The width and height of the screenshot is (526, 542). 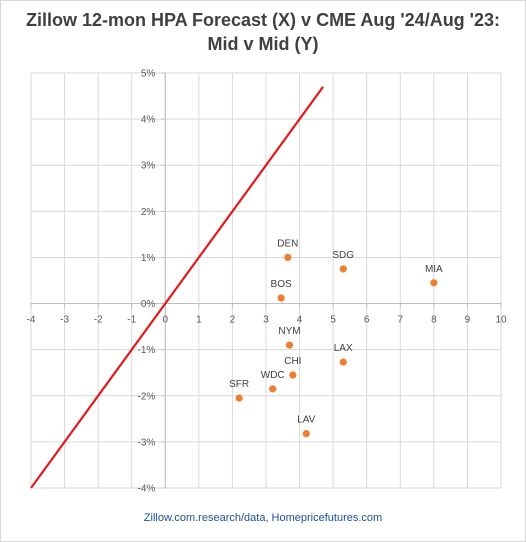 I want to click on y-tick-label: -2%, so click(x=146, y=396).